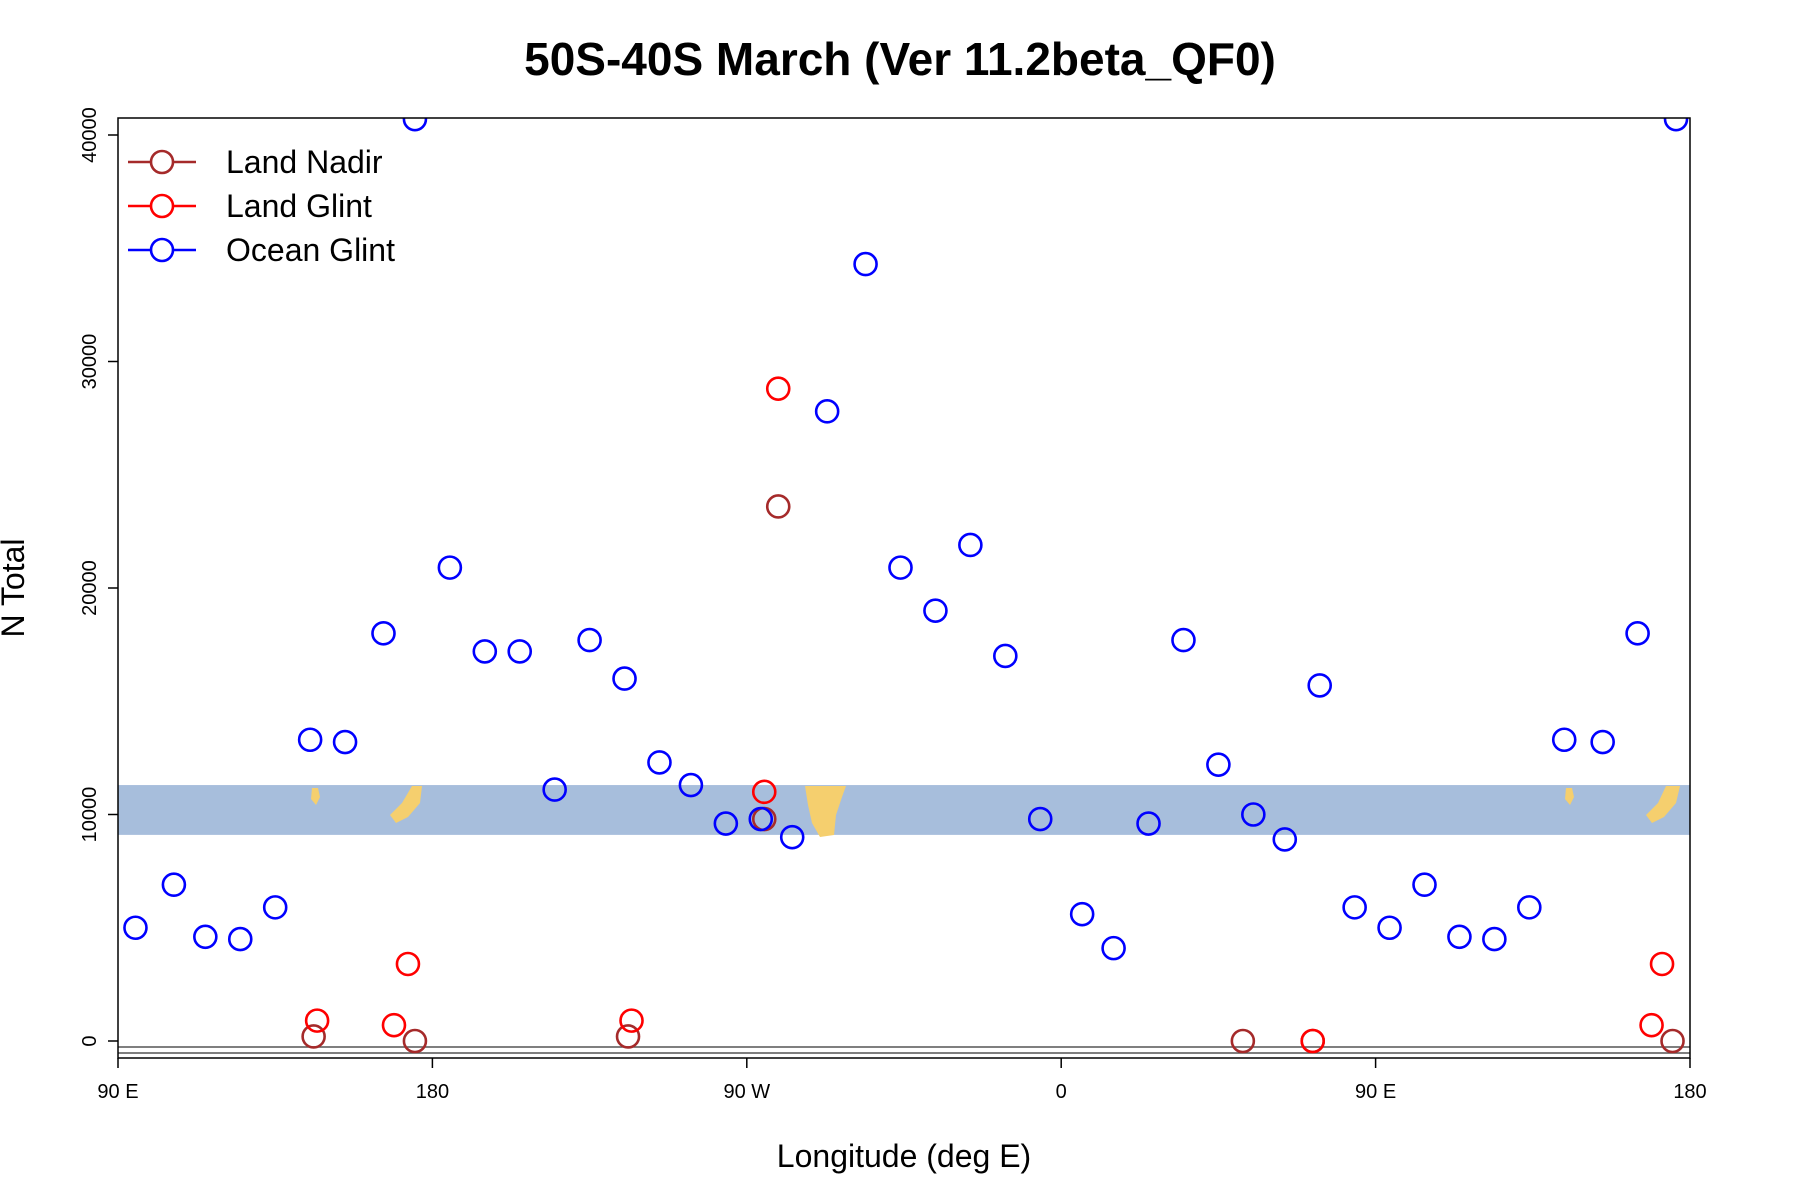  What do you see at coordinates (90, 588) in the screenshot?
I see `y-tick-label: 20000` at bounding box center [90, 588].